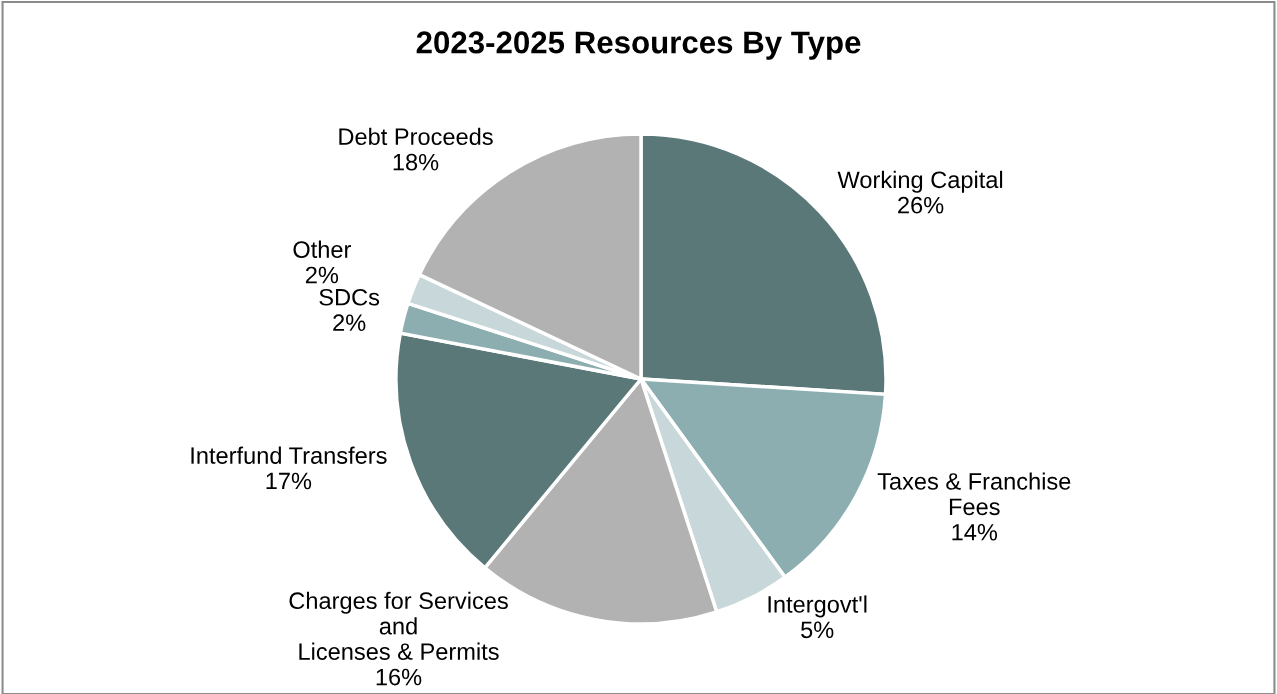 This screenshot has width=1277, height=694. What do you see at coordinates (817, 630) in the screenshot?
I see `data-label: 5%` at bounding box center [817, 630].